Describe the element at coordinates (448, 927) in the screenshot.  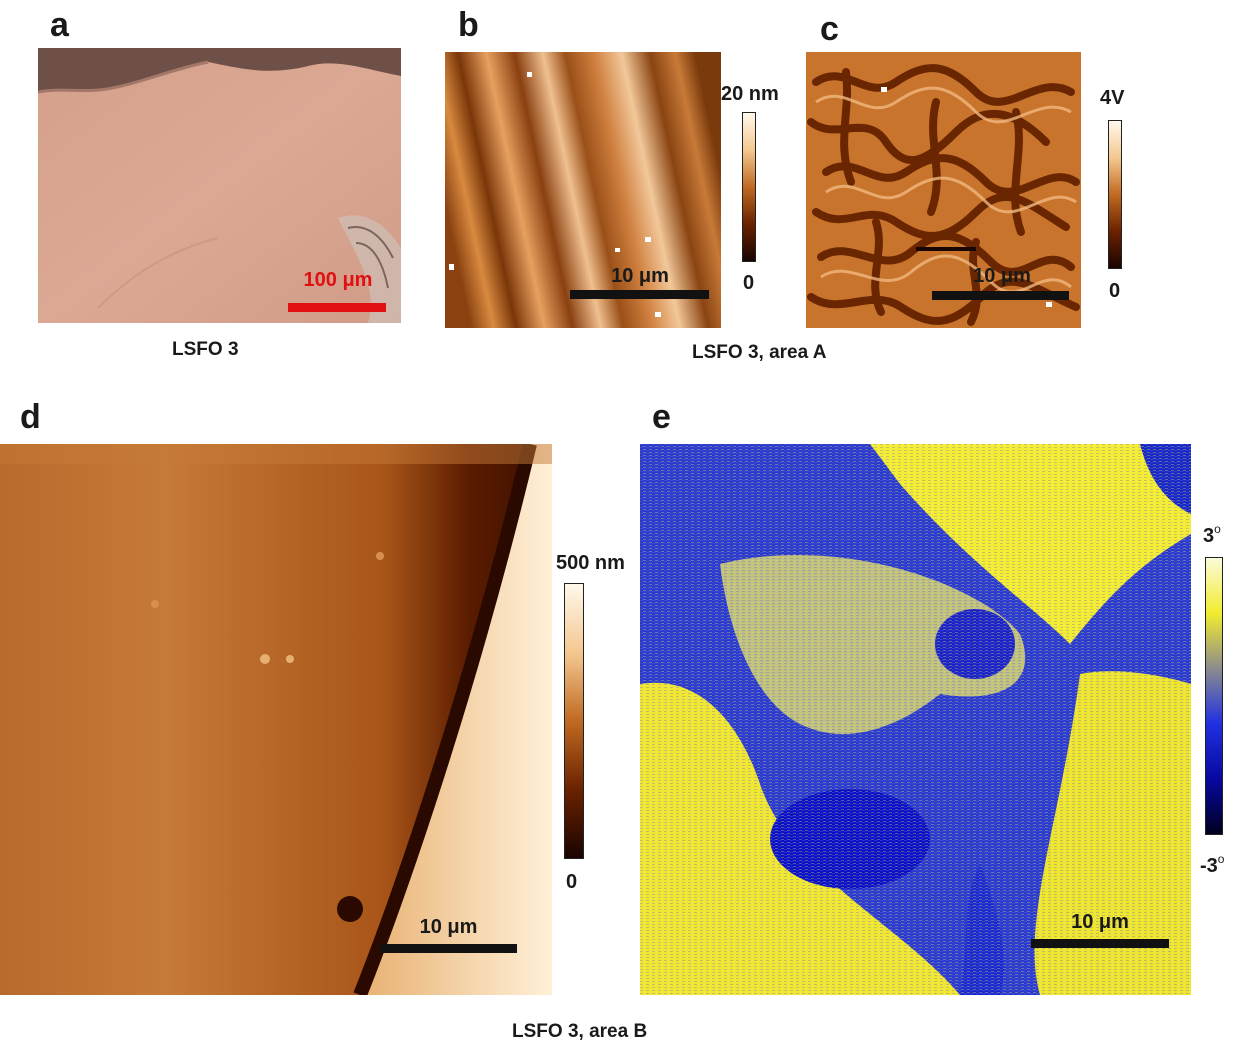
I see `scale-bar-label-d: 10 μm` at that location.